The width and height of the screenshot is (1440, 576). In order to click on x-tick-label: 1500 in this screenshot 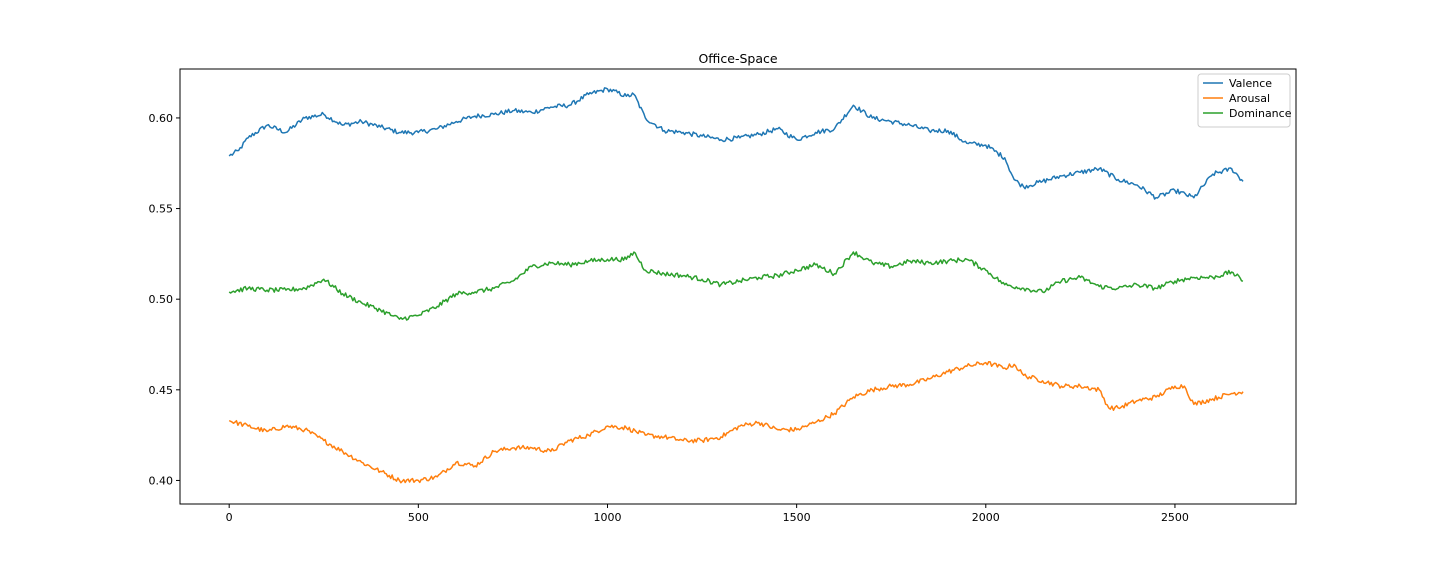, I will do `click(797, 517)`.